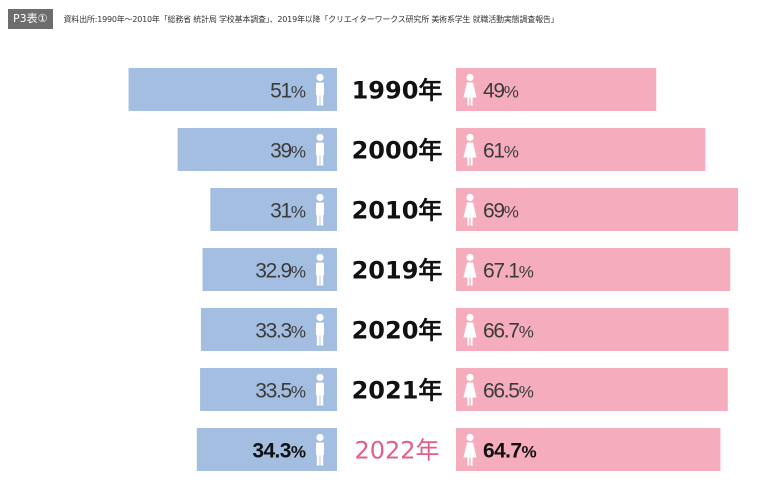  What do you see at coordinates (288, 91) in the screenshot?
I see `male-value-label: 51%` at bounding box center [288, 91].